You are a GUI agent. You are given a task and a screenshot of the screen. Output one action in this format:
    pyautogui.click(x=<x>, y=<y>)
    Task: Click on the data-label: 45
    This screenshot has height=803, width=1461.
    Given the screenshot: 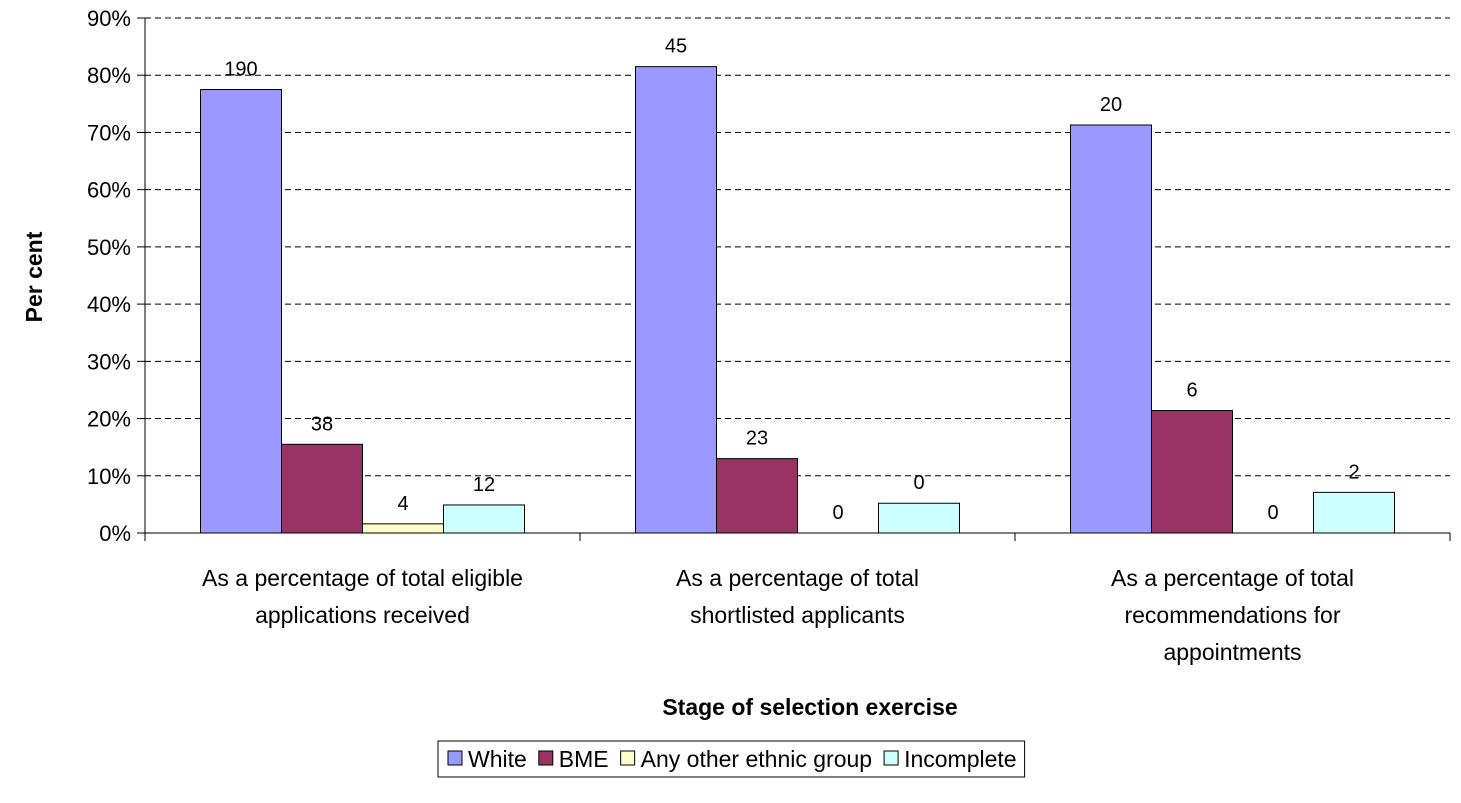 What is the action you would take?
    pyautogui.click(x=676, y=47)
    